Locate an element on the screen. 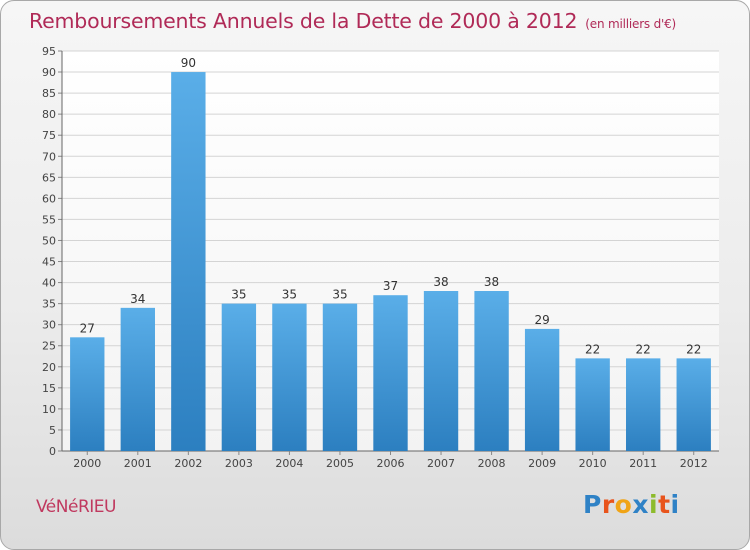 This screenshot has width=750, height=550. bar-2009 is located at coordinates (542, 389).